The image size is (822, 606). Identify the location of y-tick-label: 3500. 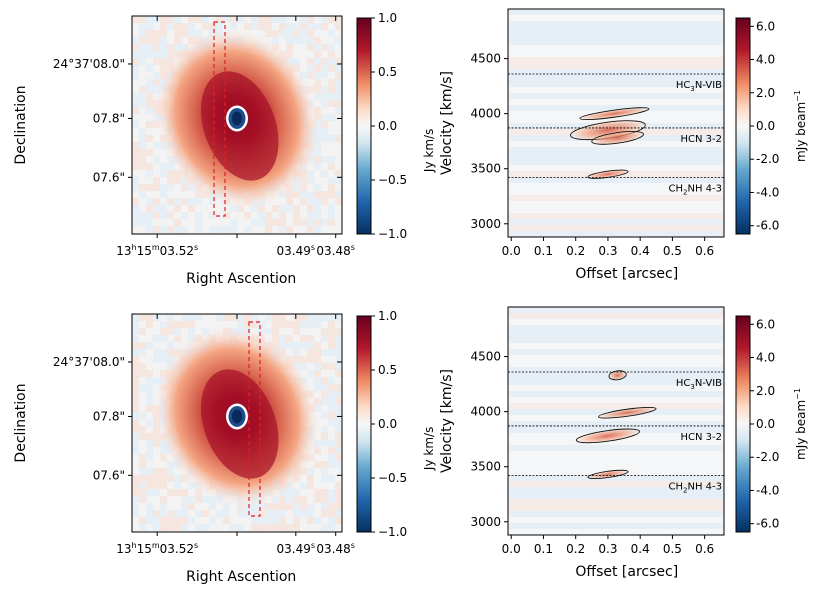
(485, 467).